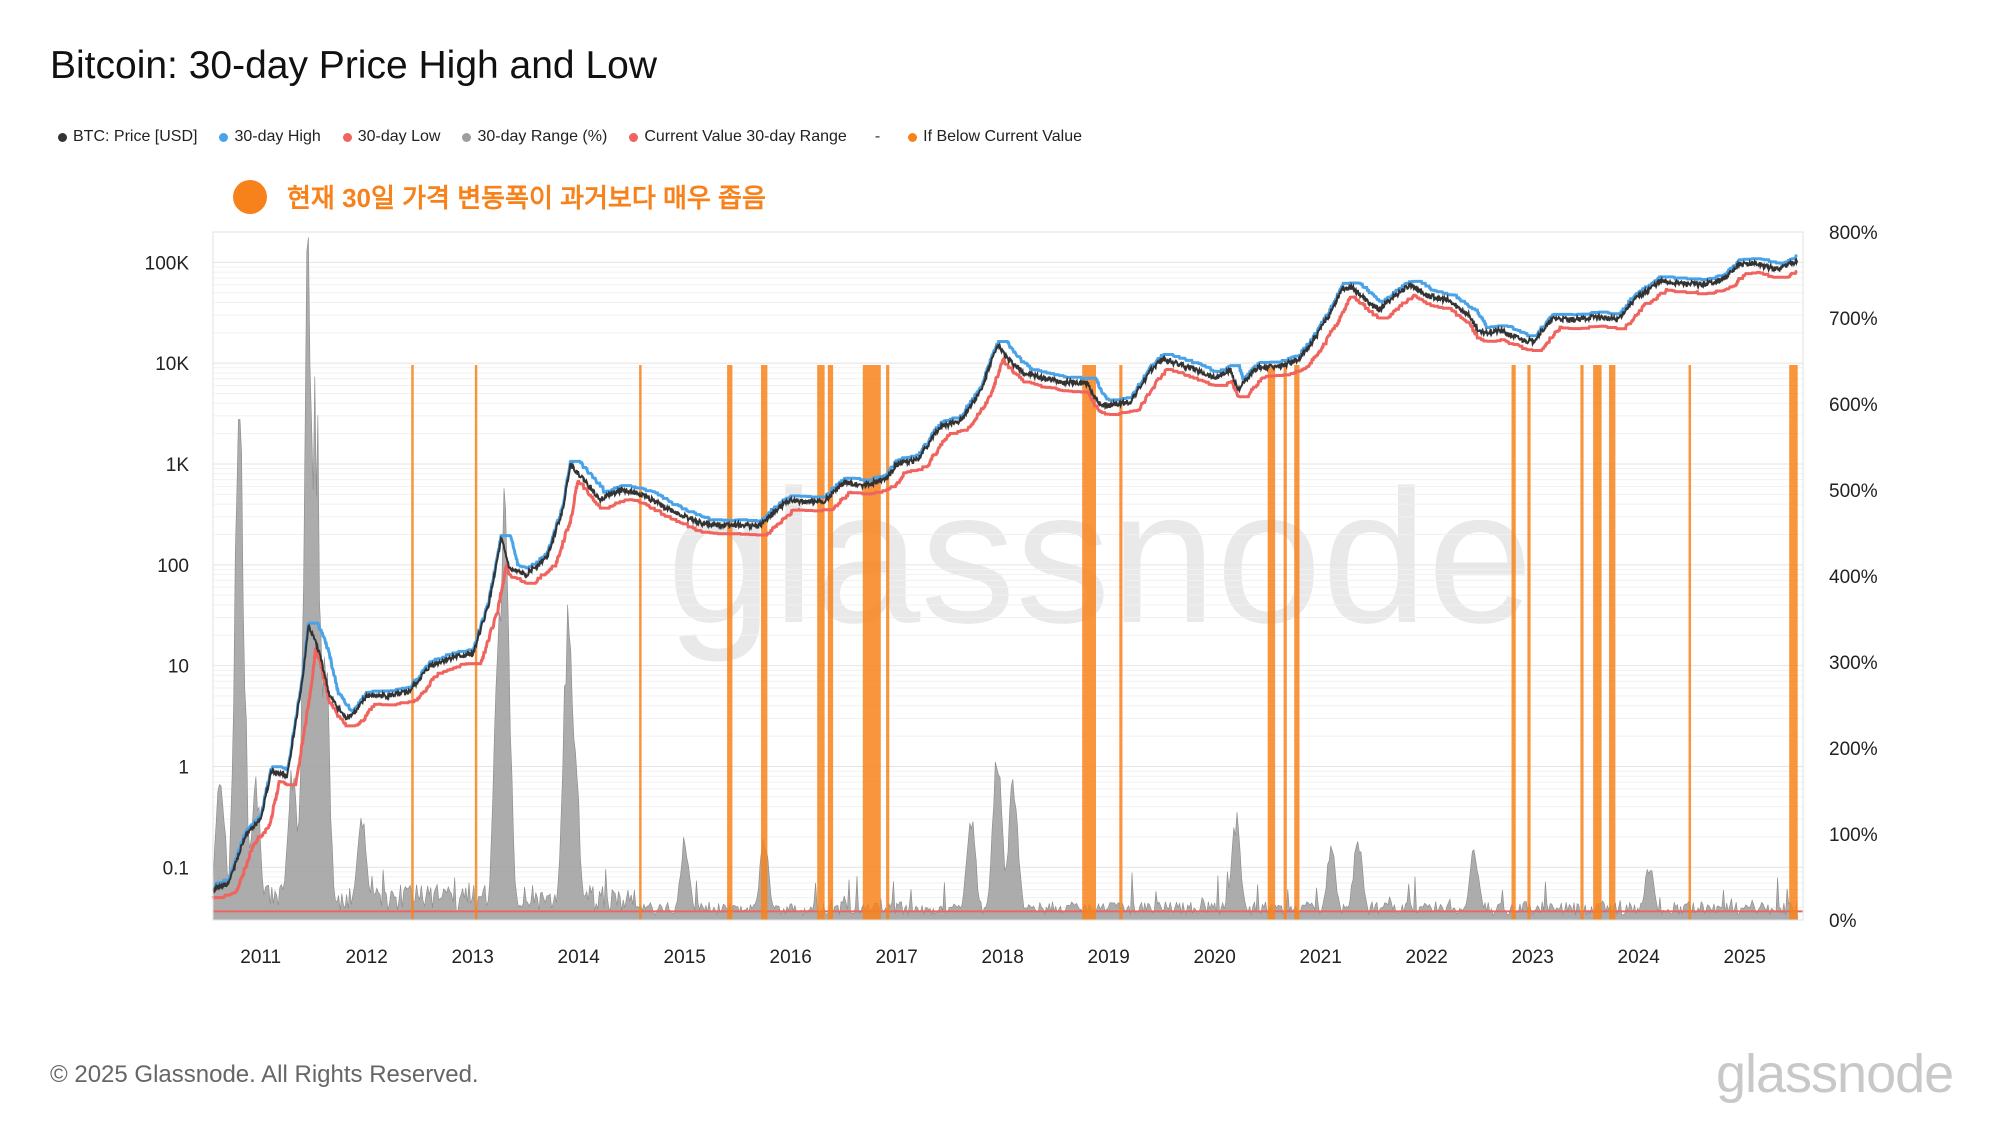 The width and height of the screenshot is (2000, 1125). Describe the element at coordinates (224, 137) in the screenshot. I see `legend-dot-high` at that location.